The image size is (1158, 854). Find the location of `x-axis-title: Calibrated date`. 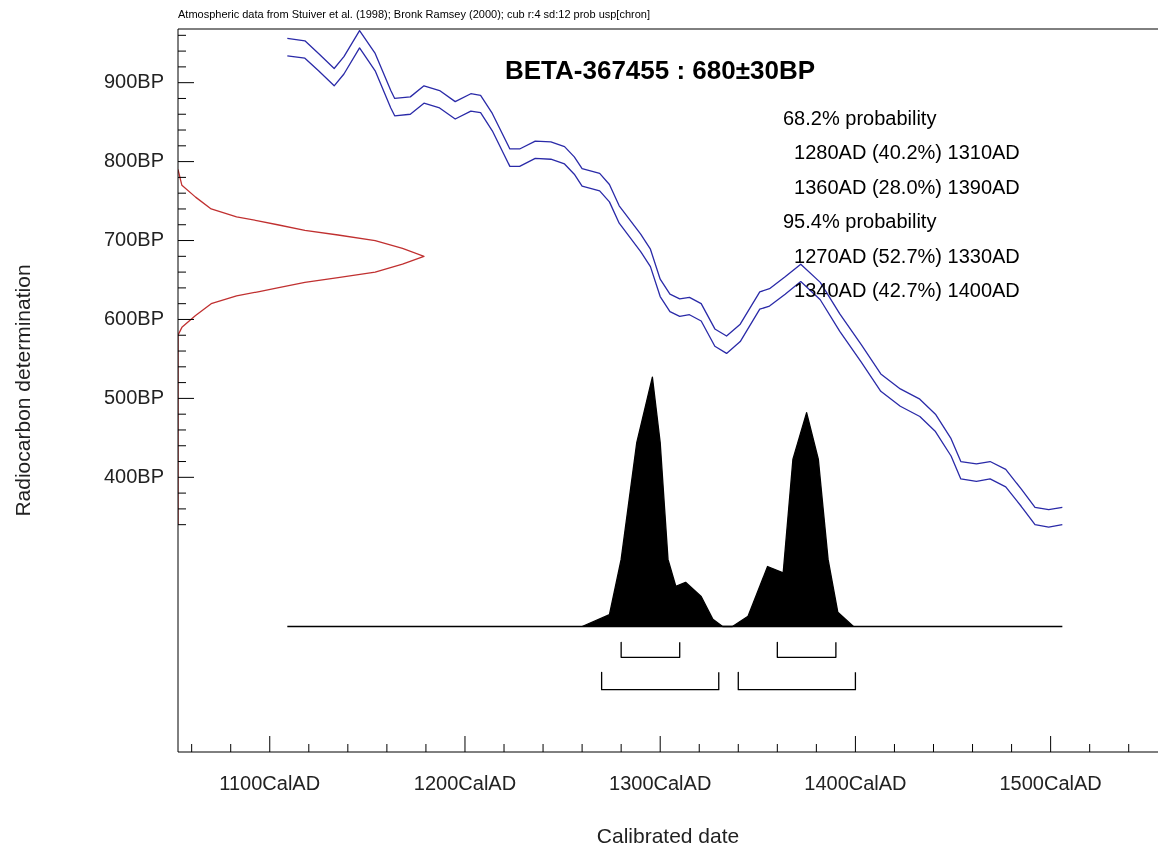

x-axis-title: Calibrated date is located at coordinates (668, 836).